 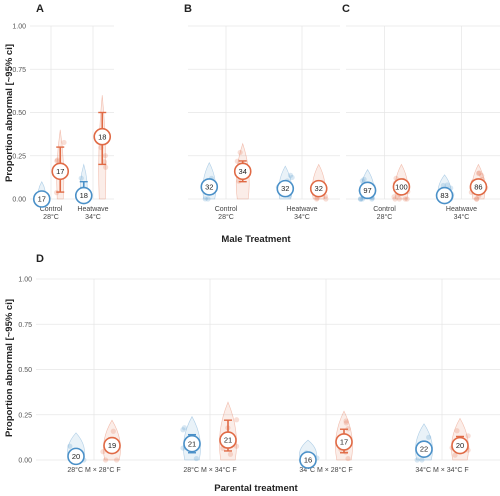 I want to click on sample-size-label: 16, so click(x=308, y=460).